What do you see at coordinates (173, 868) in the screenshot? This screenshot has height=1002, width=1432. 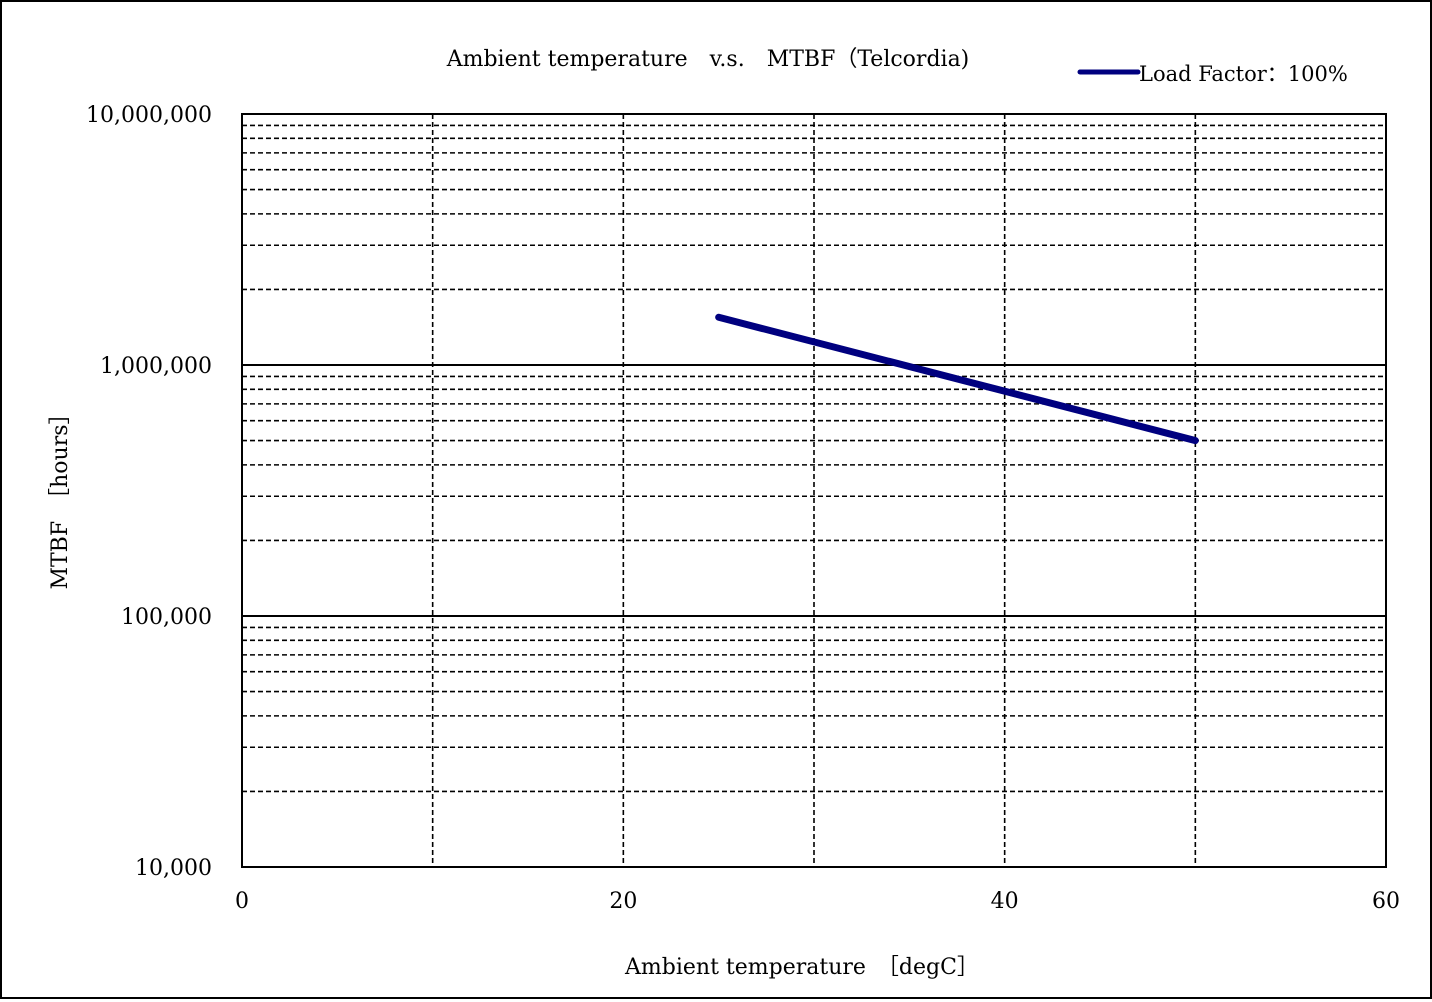 I see `y-tick-label: 10,000` at bounding box center [173, 868].